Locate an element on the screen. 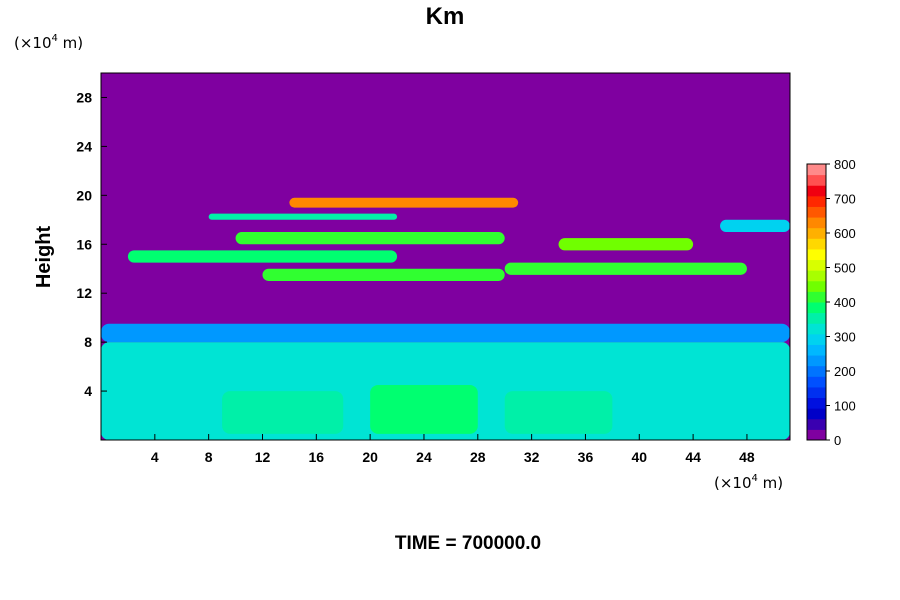 This screenshot has width=900, height=600. x-tick-label-20: 20 is located at coordinates (370, 457).